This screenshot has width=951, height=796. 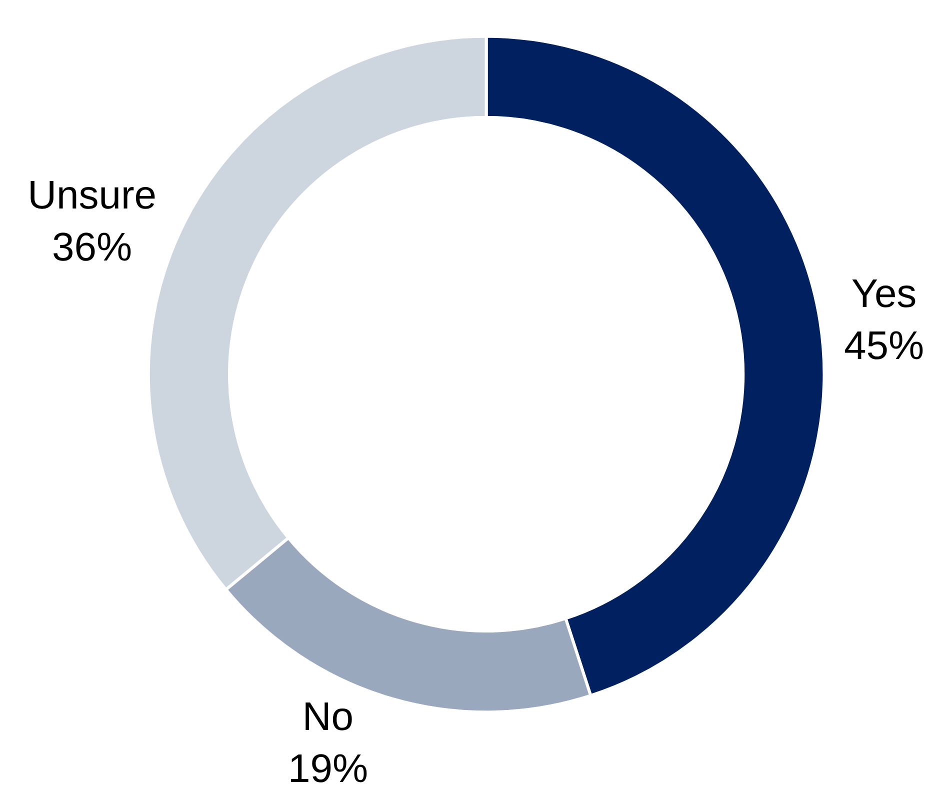 I want to click on slice-label: Yes, so click(x=884, y=294).